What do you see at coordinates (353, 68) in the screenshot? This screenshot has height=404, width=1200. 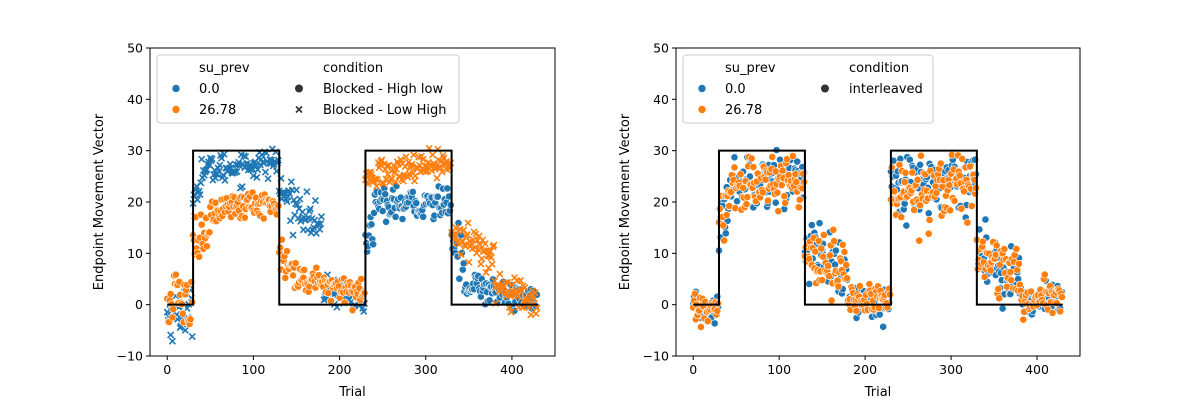 I see `legend-style-title: condition` at bounding box center [353, 68].